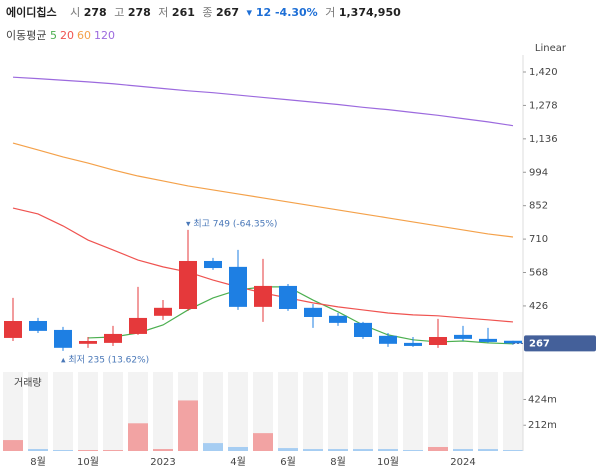 Image resolution: width=600 pixels, height=473 pixels. Describe the element at coordinates (538, 172) in the screenshot. I see `y-tick-label: 994` at that location.